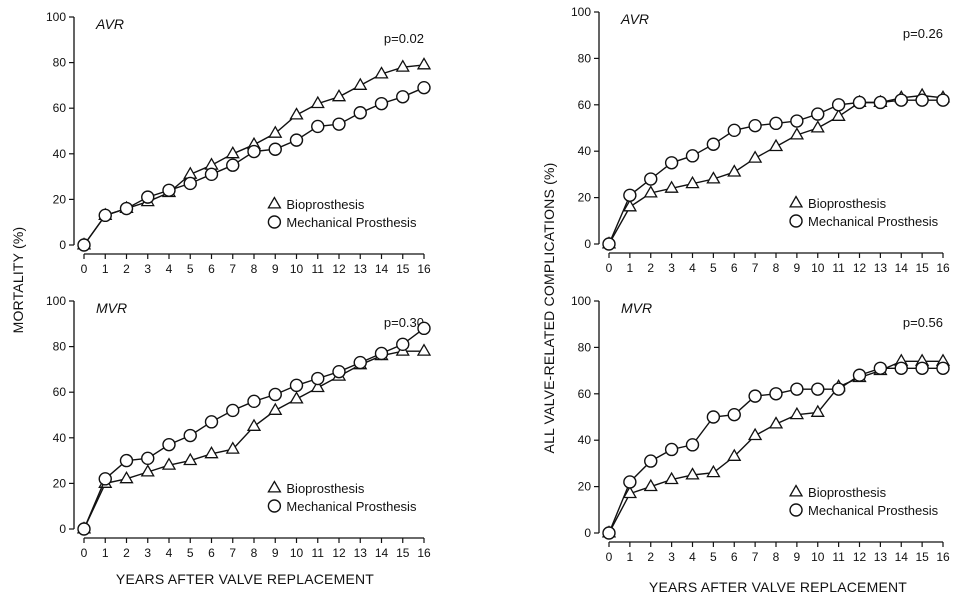  I want to click on panel-title: AVR, so click(634, 19).